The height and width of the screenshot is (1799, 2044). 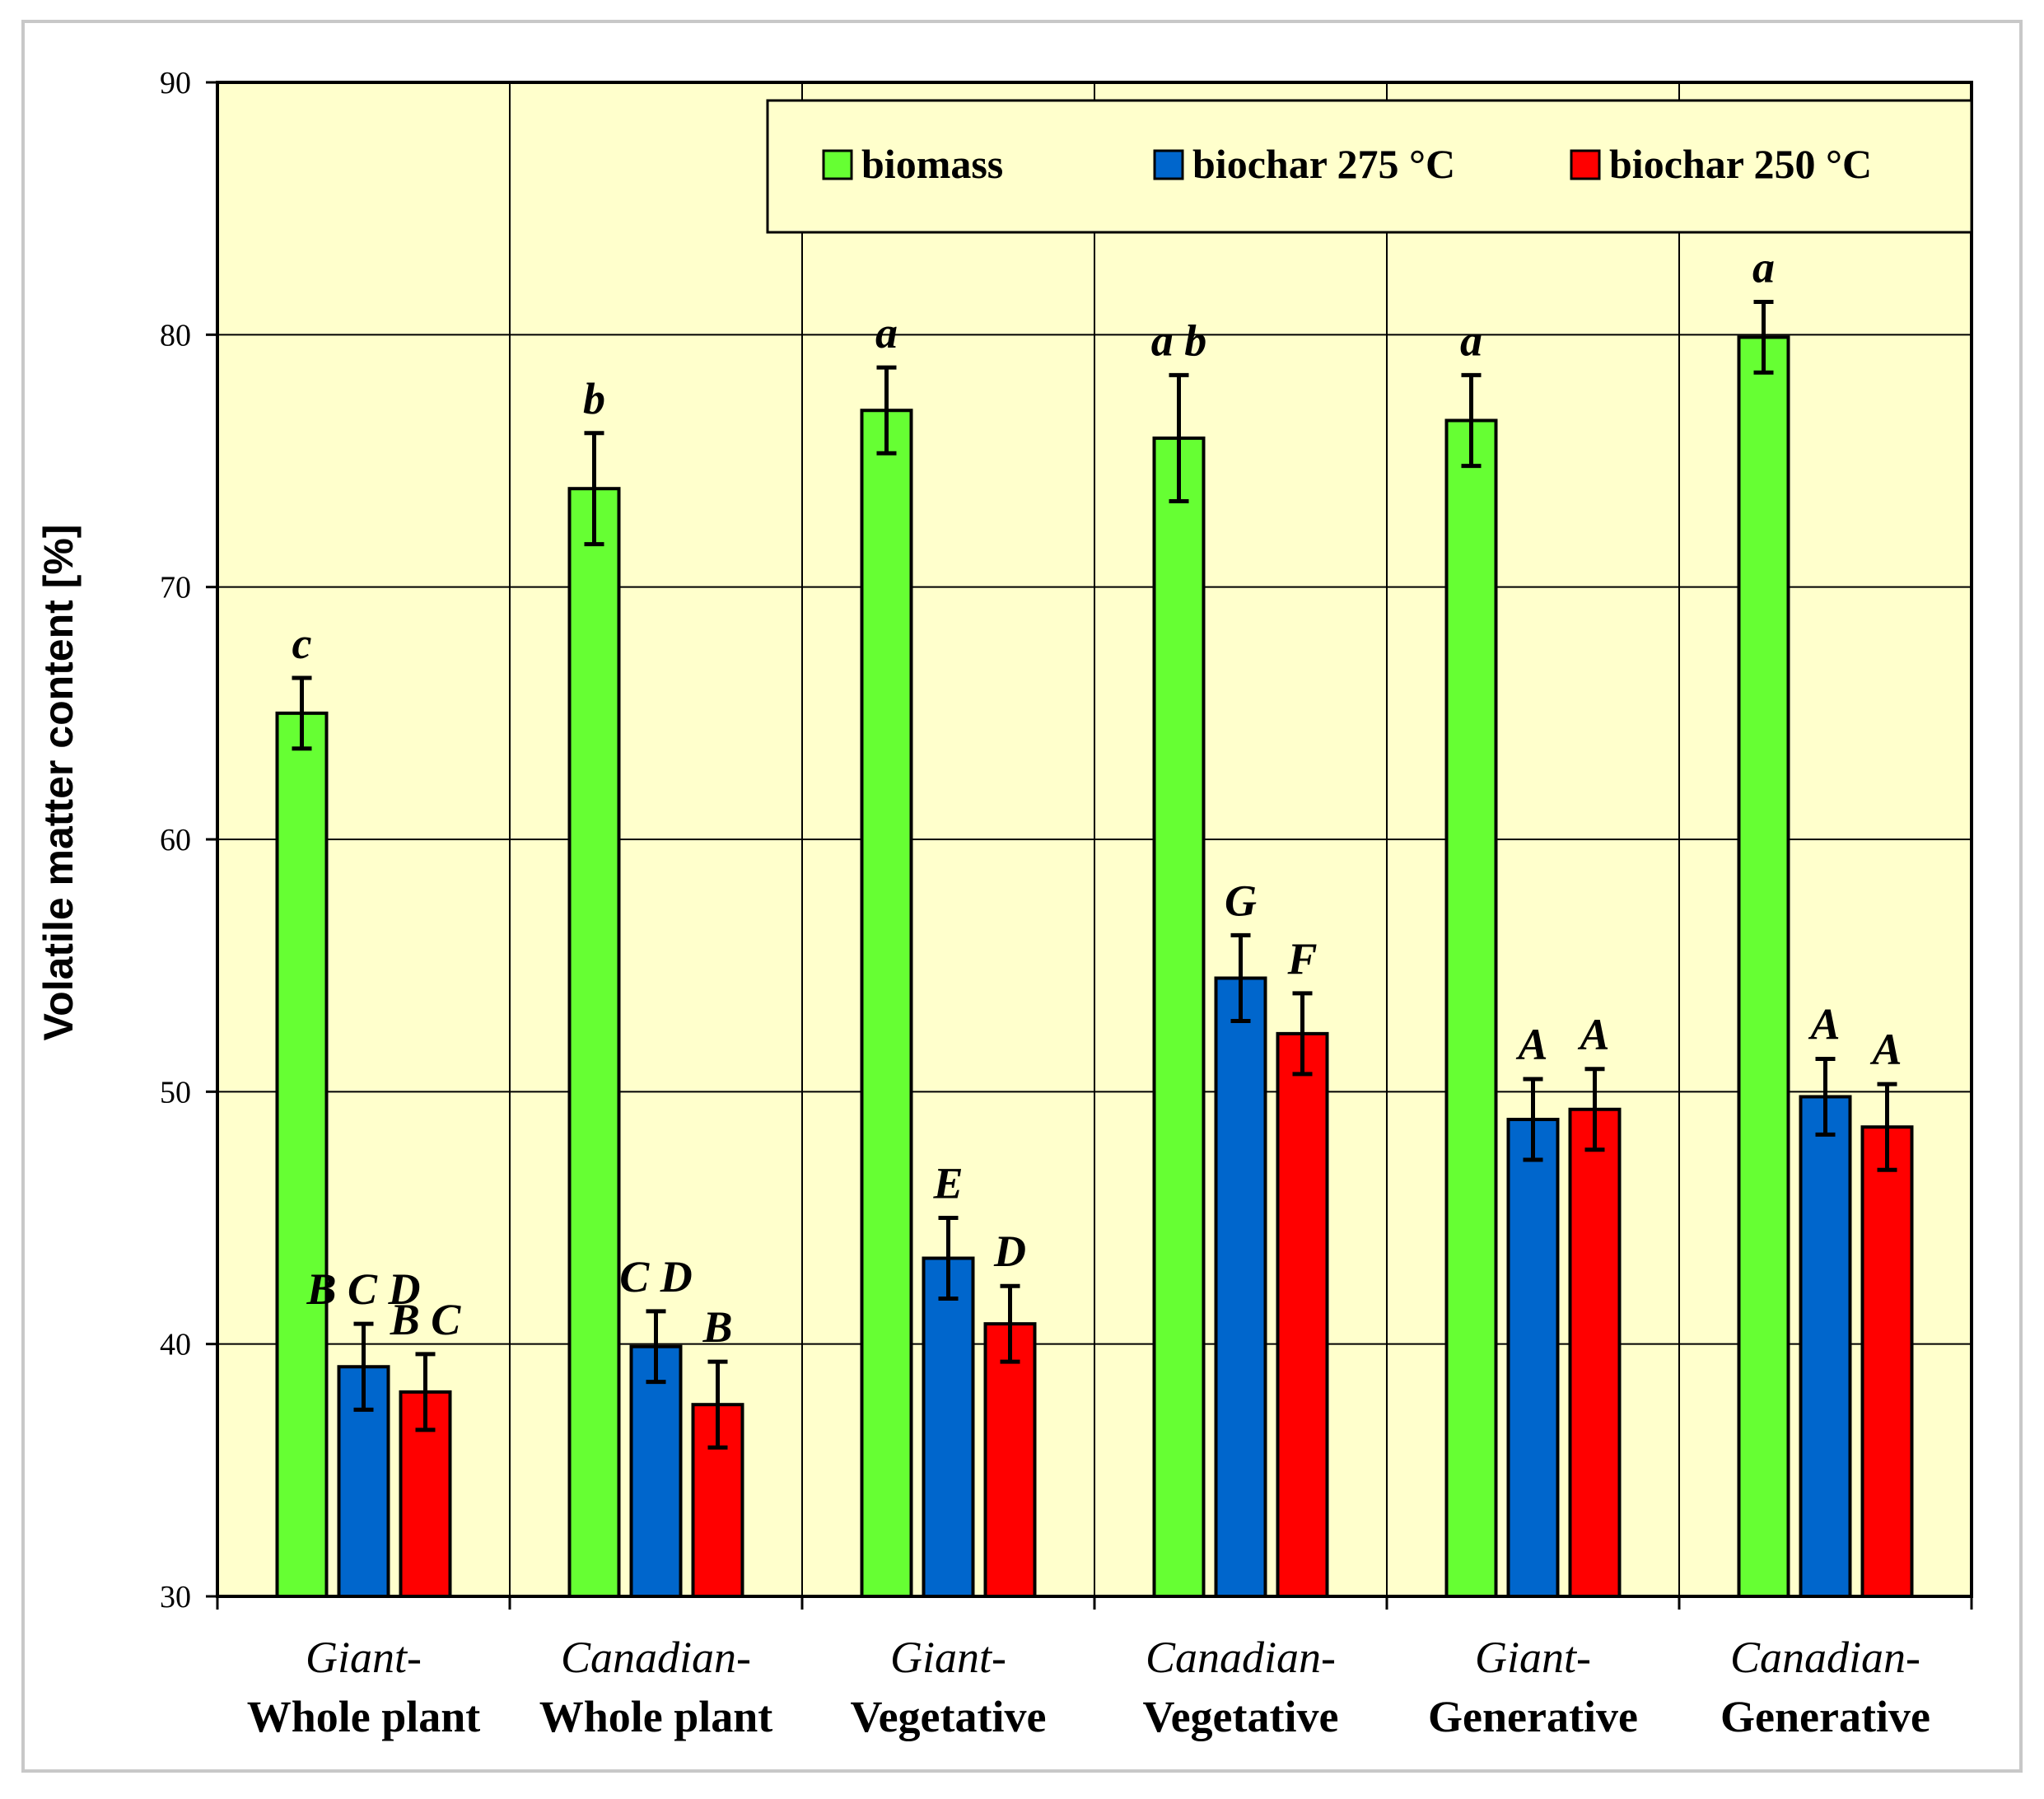 What do you see at coordinates (175, 335) in the screenshot?
I see `y-tick-label: 80` at bounding box center [175, 335].